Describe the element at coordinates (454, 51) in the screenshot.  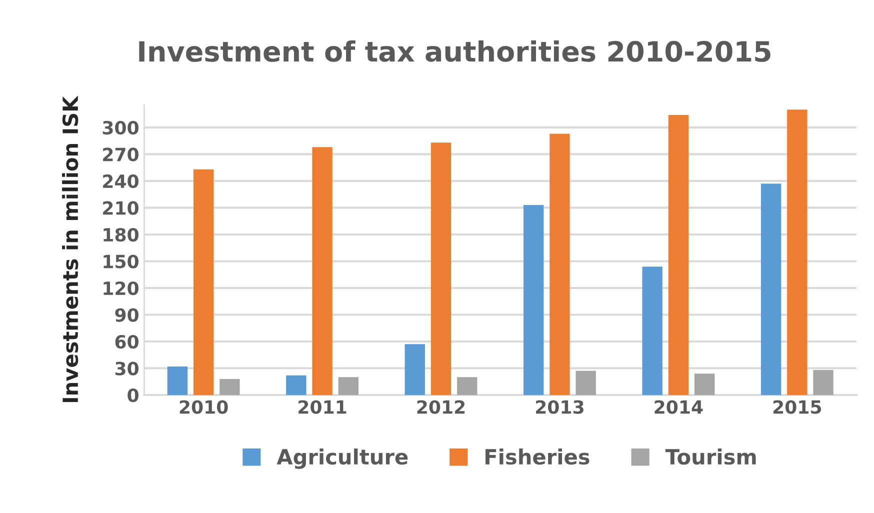
I see `chart-title: Investment of tax authorities 2010-2015` at that location.